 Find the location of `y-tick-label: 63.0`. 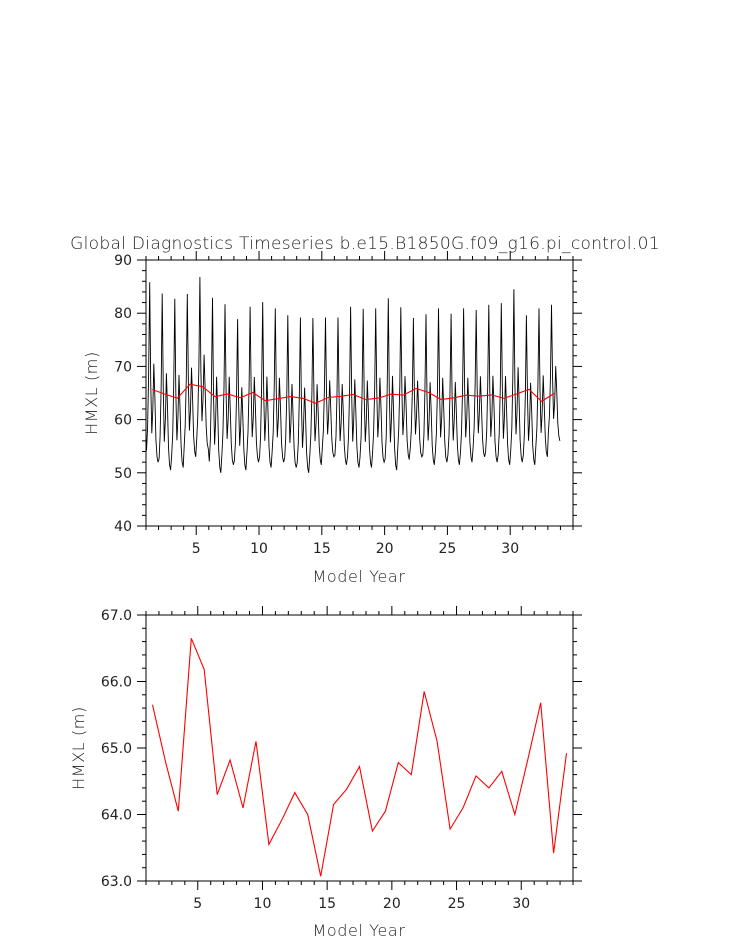

y-tick-label: 63.0 is located at coordinates (116, 882).